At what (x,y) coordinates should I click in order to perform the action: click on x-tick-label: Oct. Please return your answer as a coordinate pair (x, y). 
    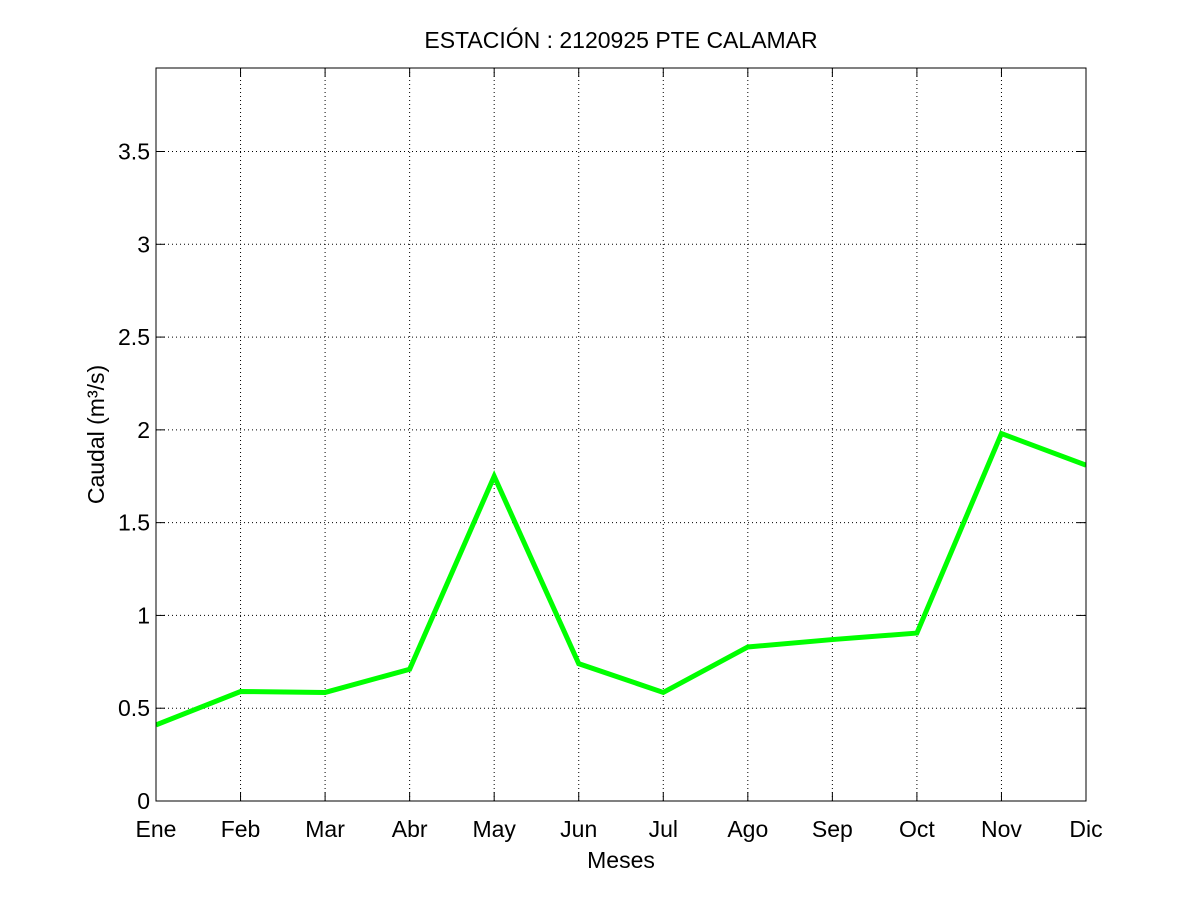
    Looking at the image, I should click on (917, 829).